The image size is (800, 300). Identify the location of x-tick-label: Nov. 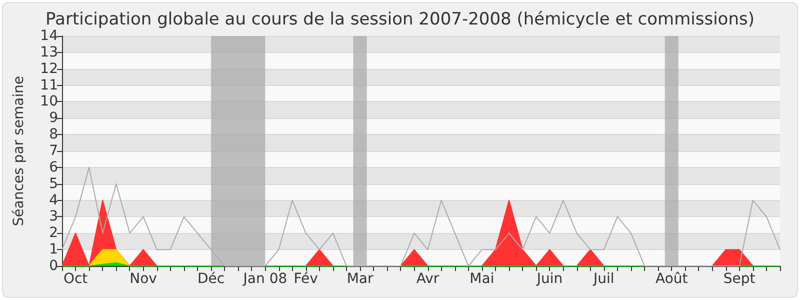
(143, 279).